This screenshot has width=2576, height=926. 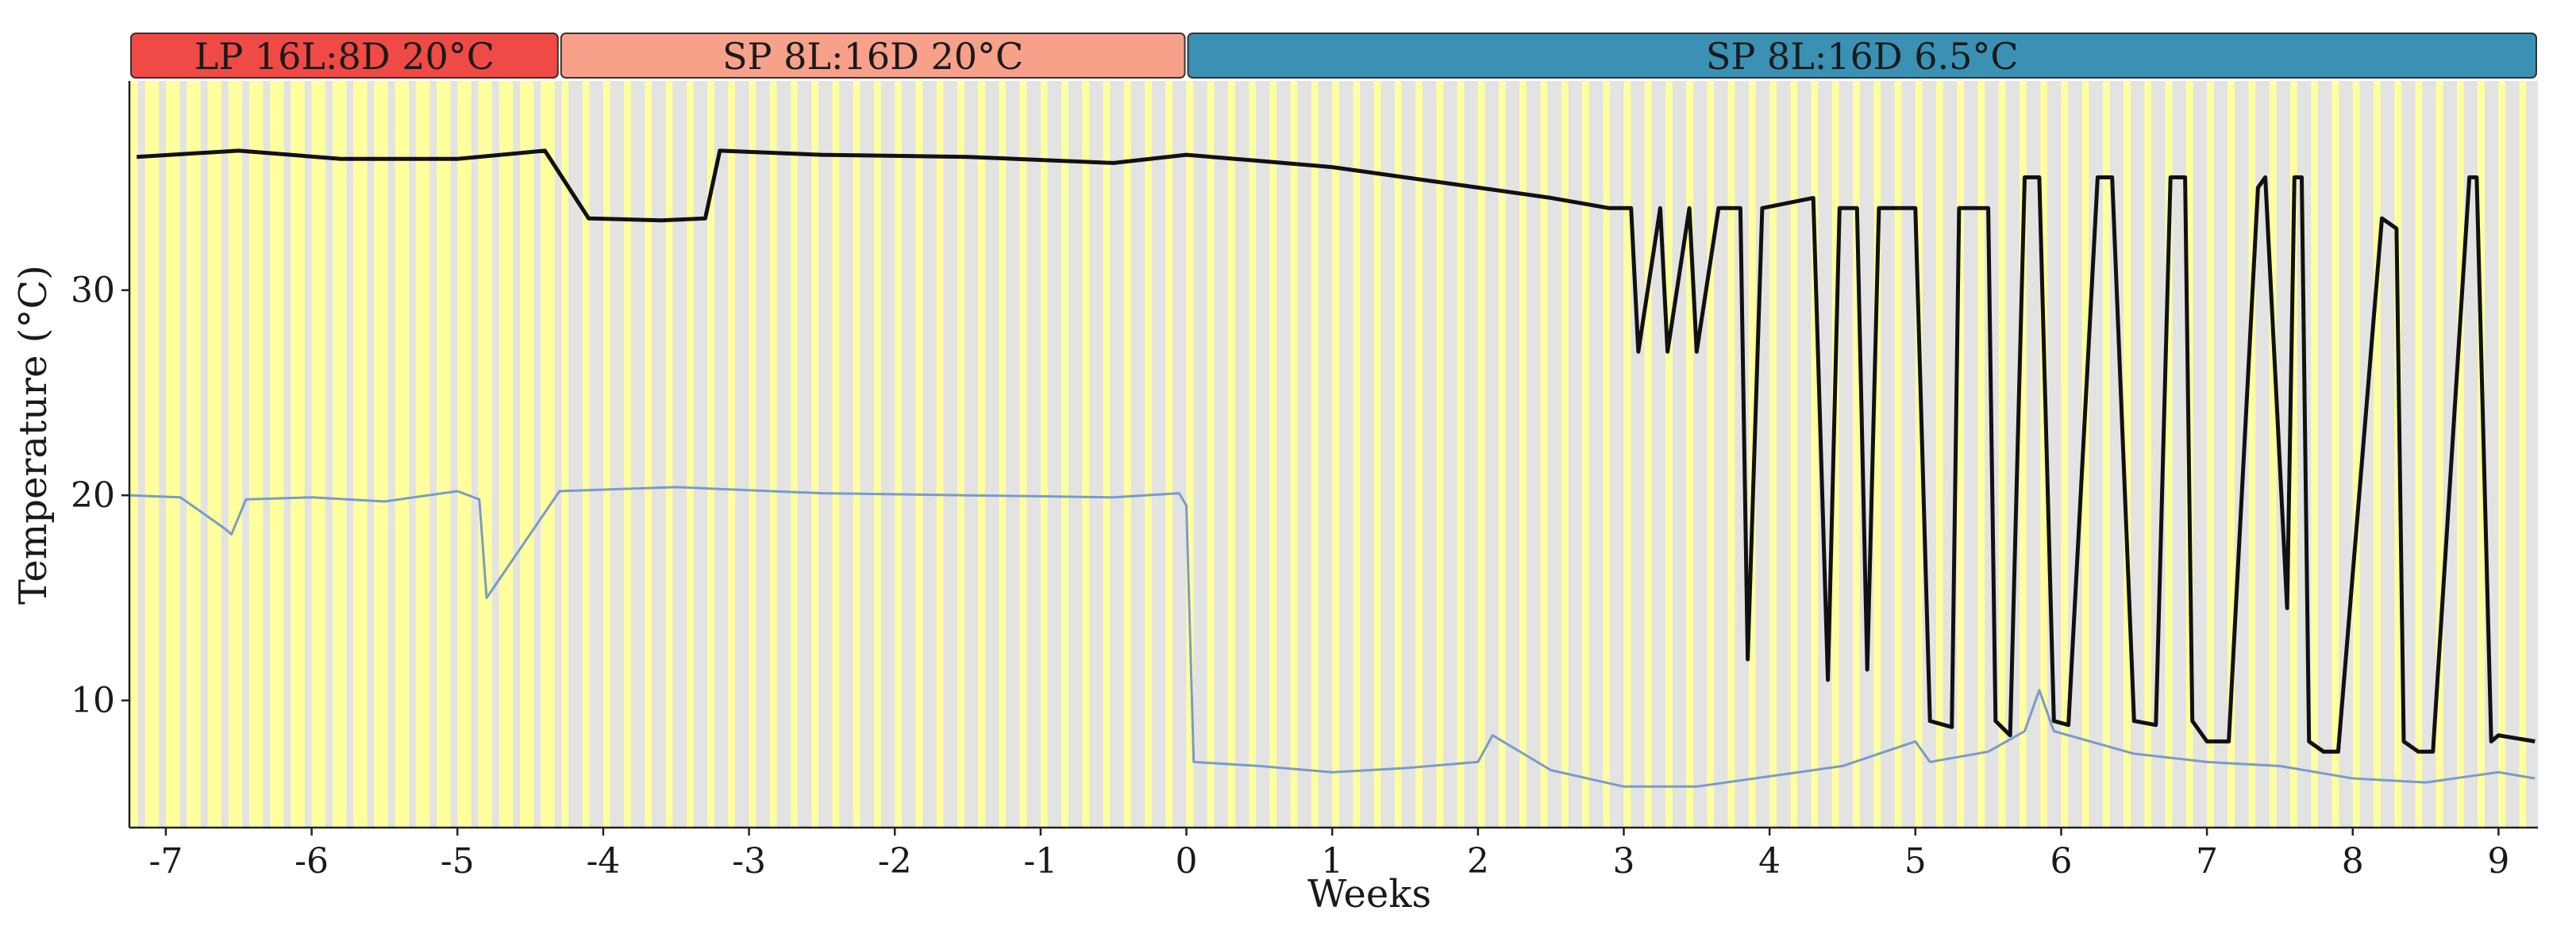 What do you see at coordinates (312, 861) in the screenshot?
I see `x-tick-label-1: -6` at bounding box center [312, 861].